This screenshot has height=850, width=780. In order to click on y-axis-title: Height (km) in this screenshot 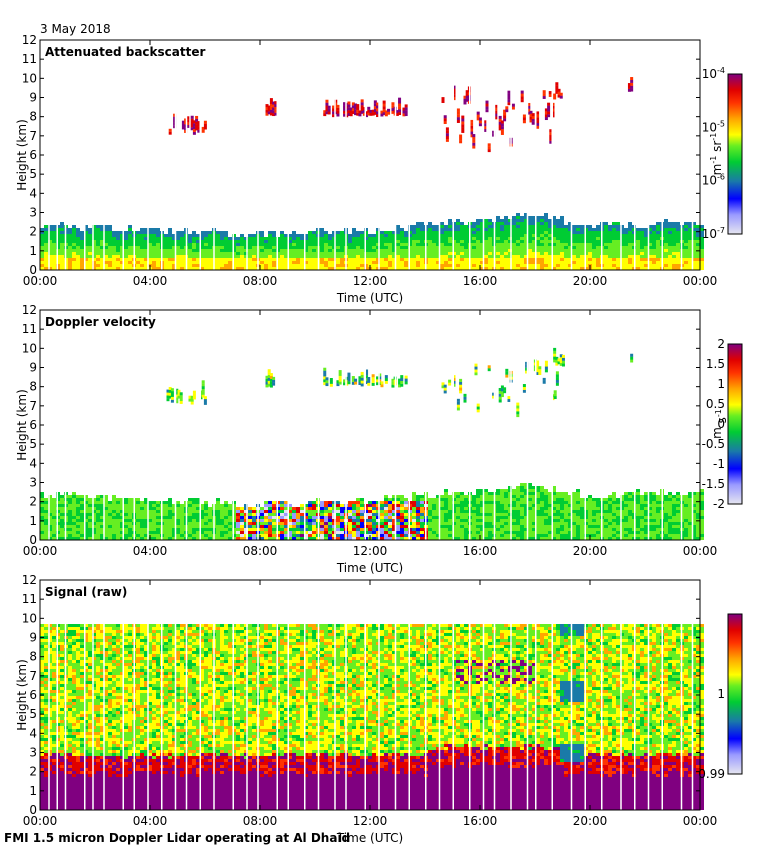, I will do `click(22, 154)`.